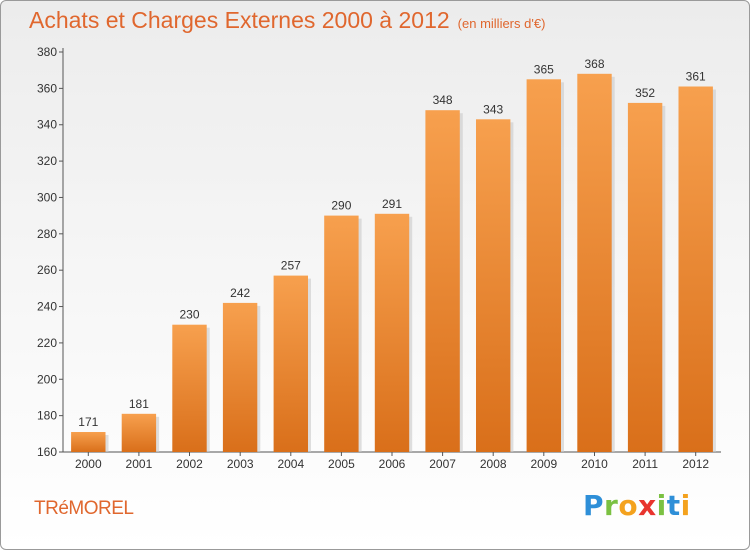 The width and height of the screenshot is (750, 550). Describe the element at coordinates (291, 266) in the screenshot. I see `value-label: 257` at that location.